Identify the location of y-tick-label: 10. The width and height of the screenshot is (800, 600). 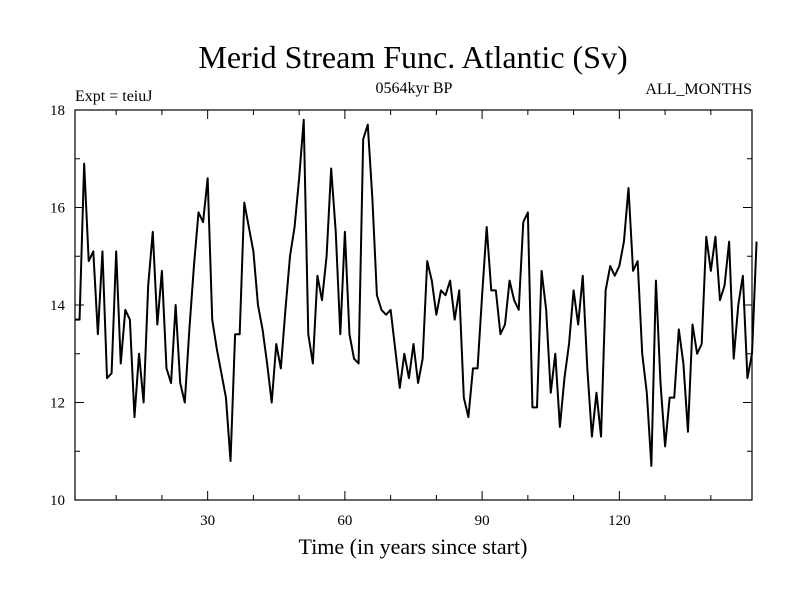
(57, 501).